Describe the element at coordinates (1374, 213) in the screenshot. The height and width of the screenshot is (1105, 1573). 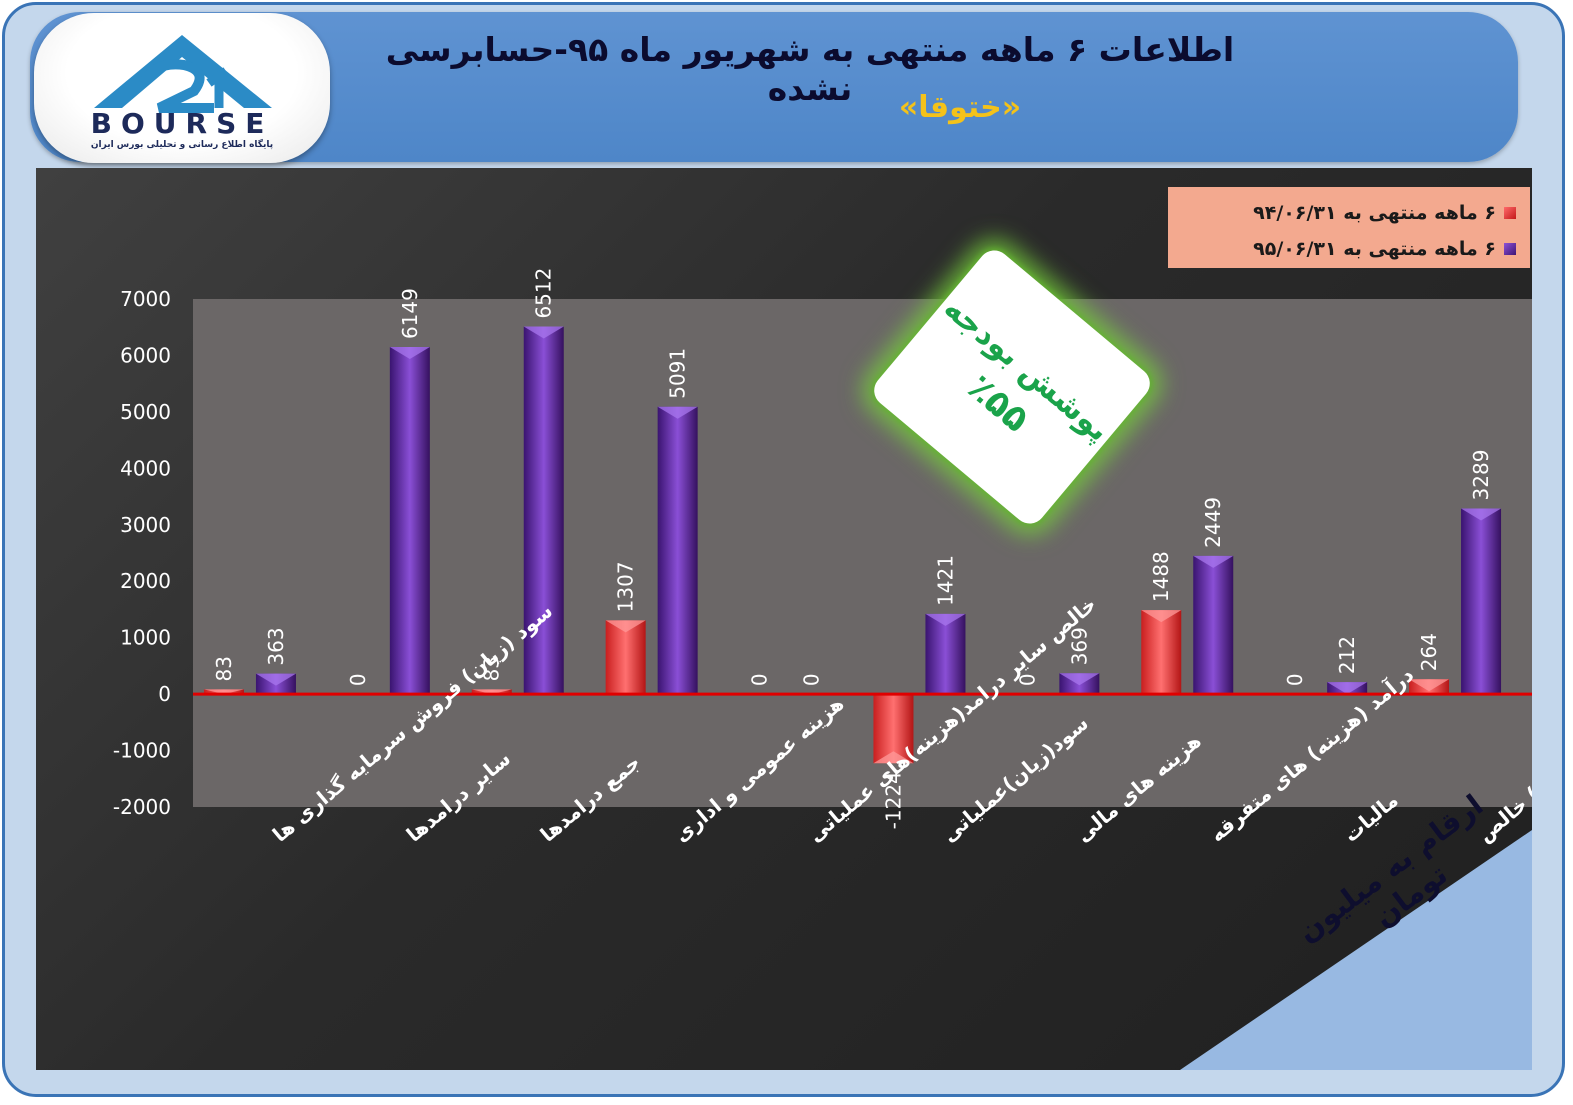
I see `legend-label-series1: ۶ ماهه منتهی به ۹۴/۰۶/۳۱` at that location.